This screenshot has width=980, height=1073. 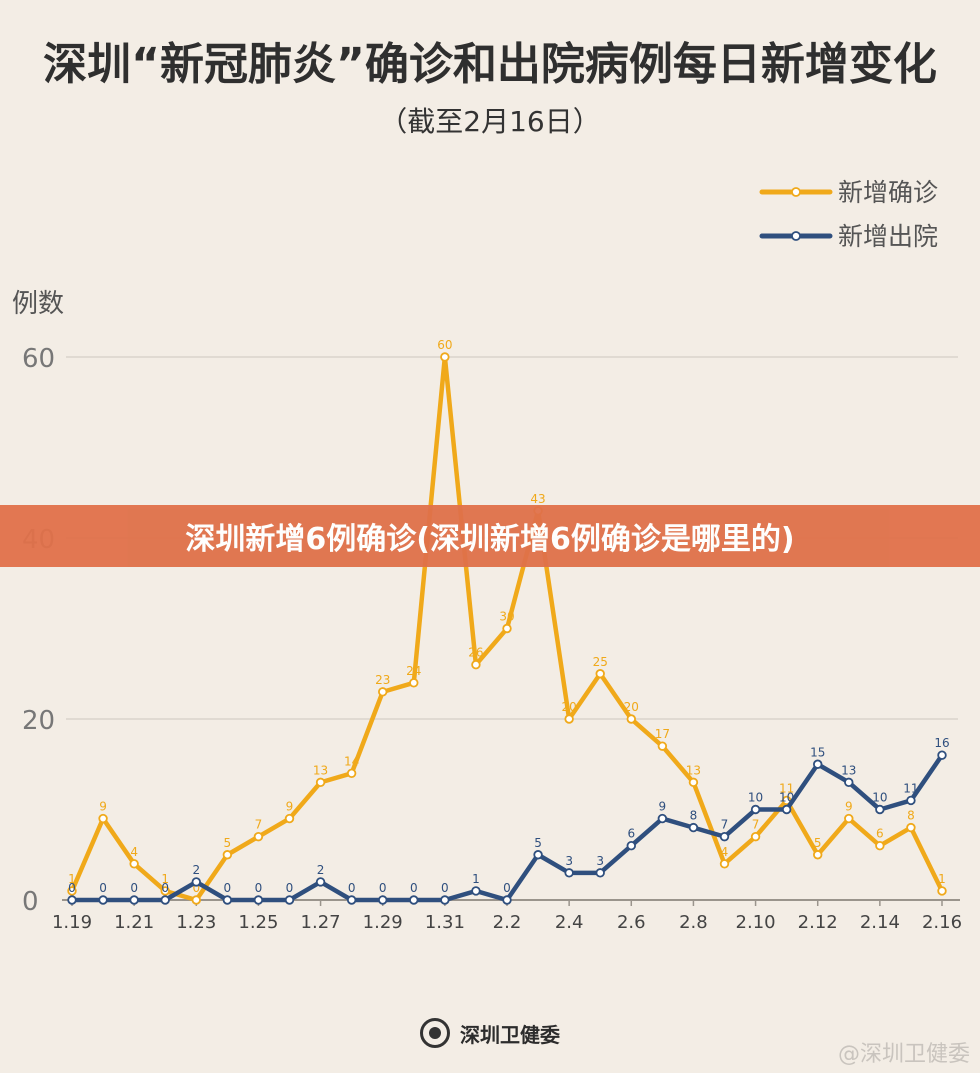 What do you see at coordinates (817, 752) in the screenshot?
I see `data-label: 15` at bounding box center [817, 752].